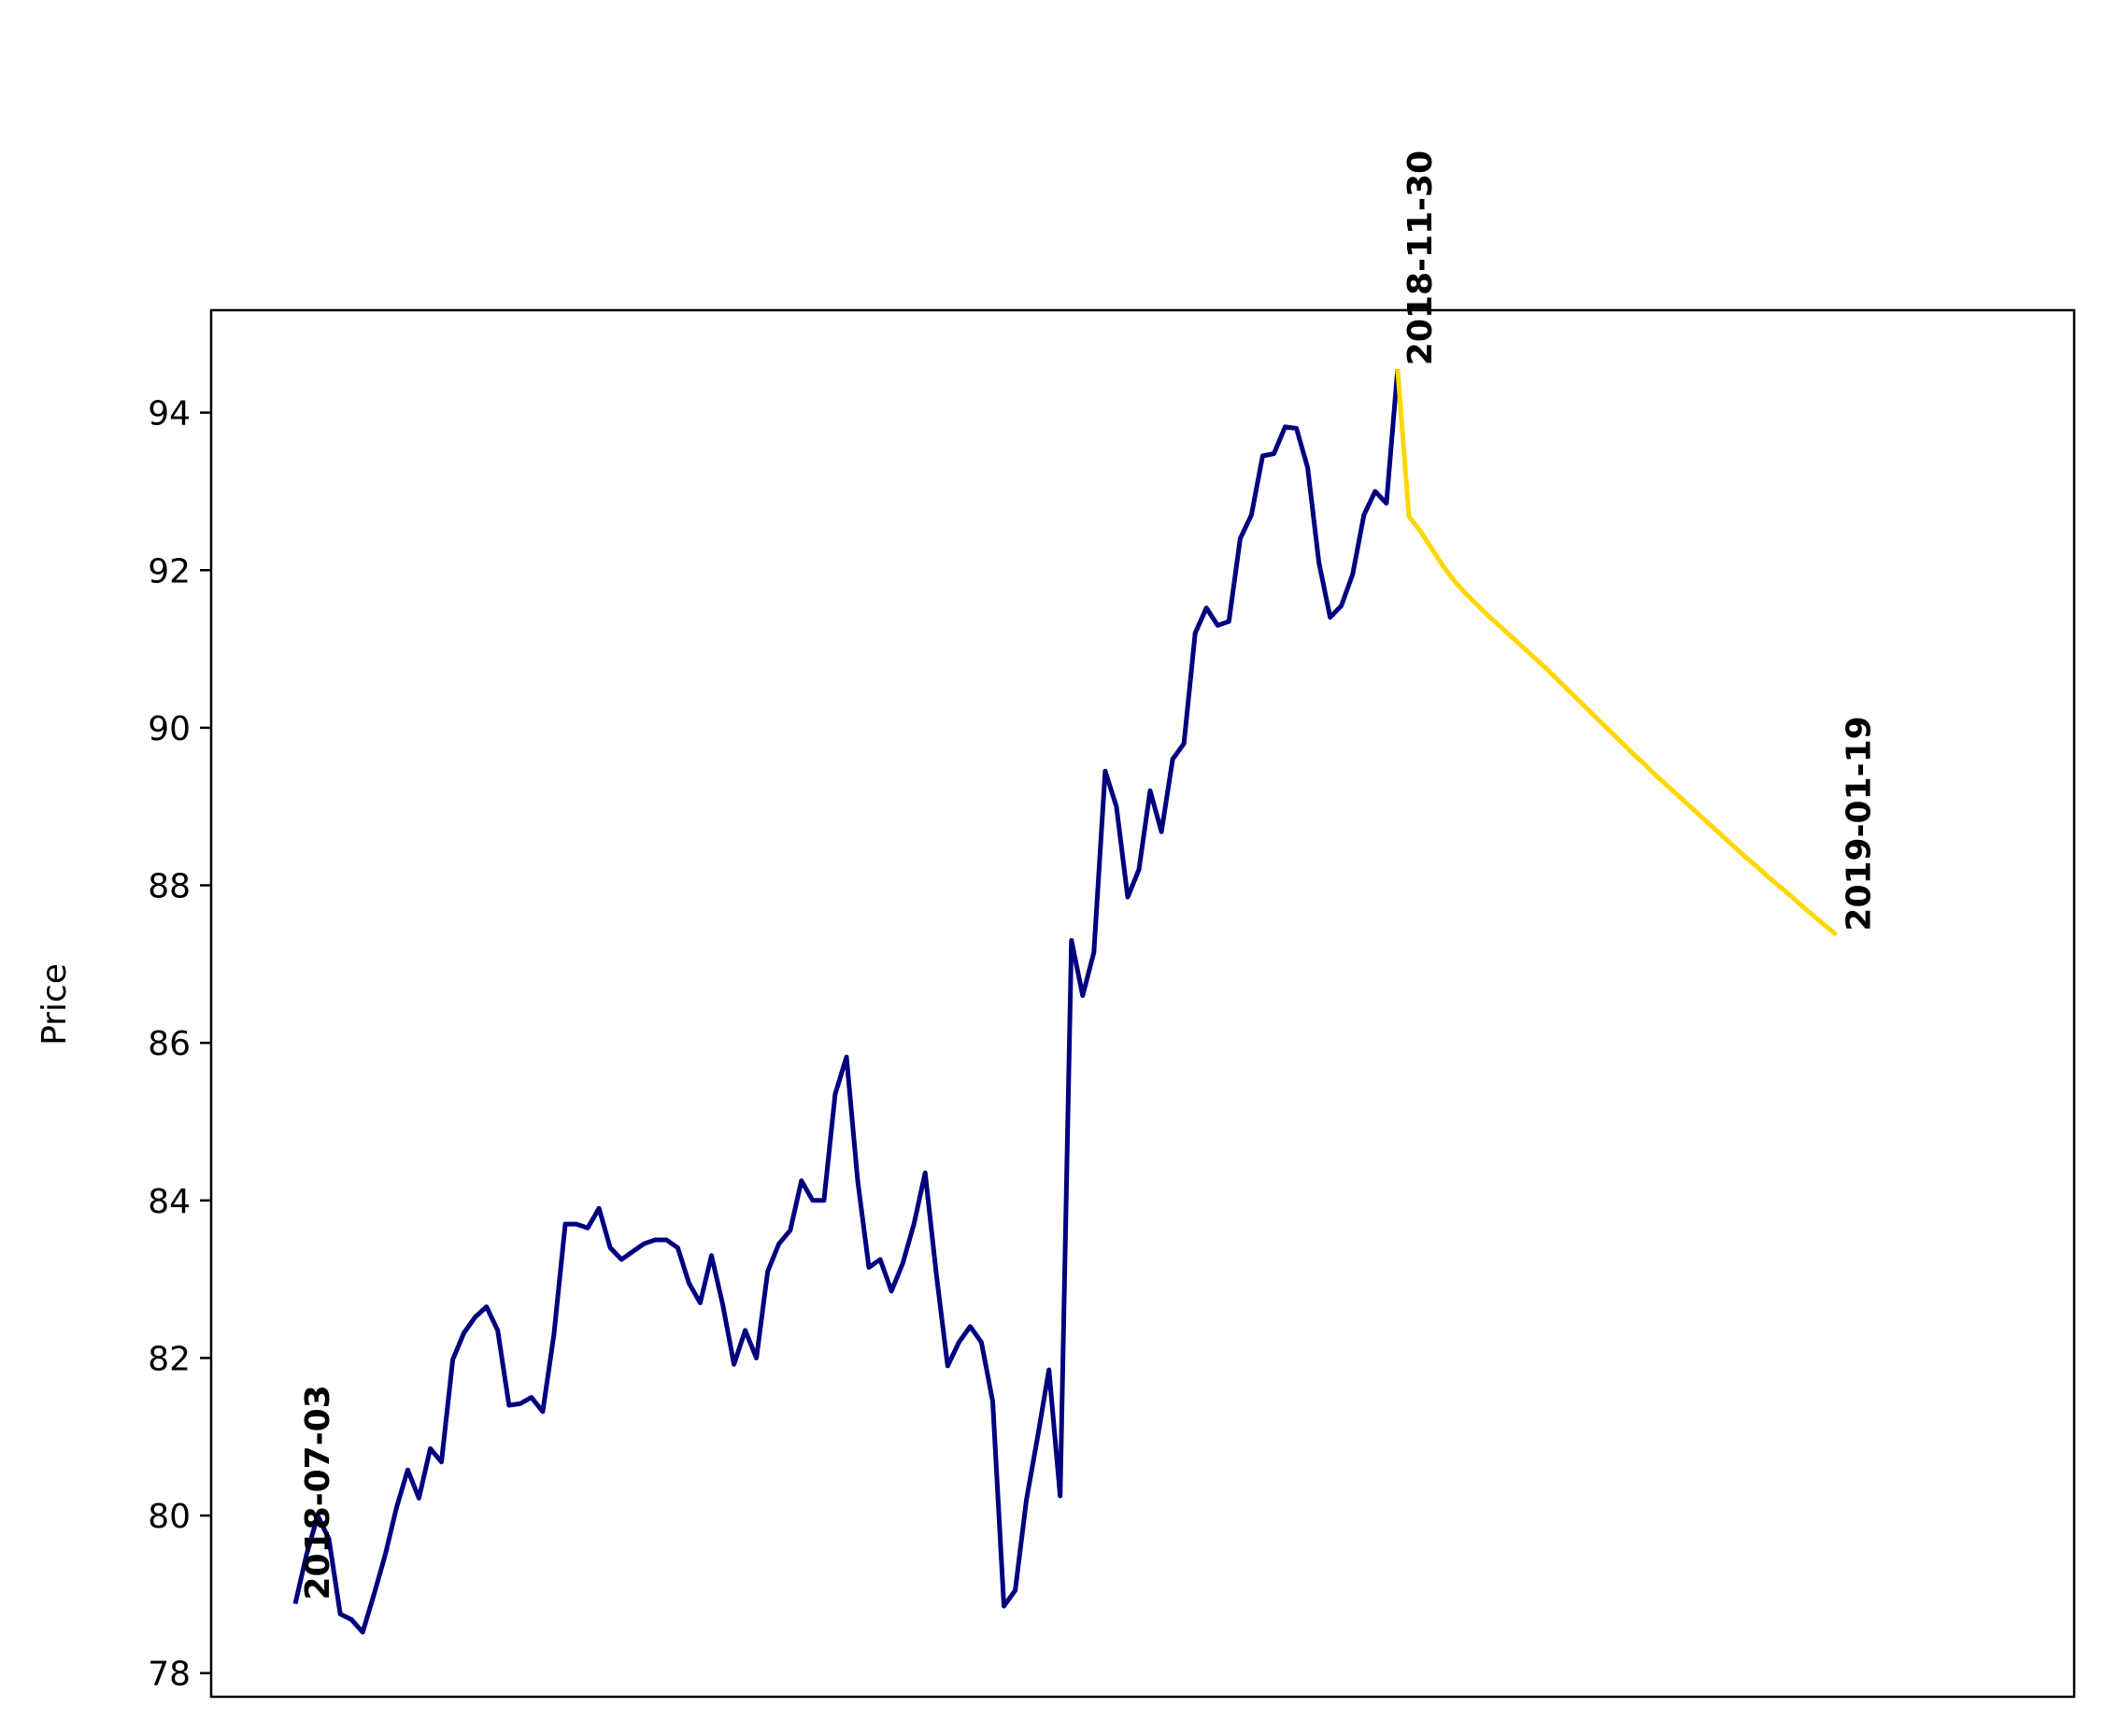 The width and height of the screenshot is (2105, 1736). What do you see at coordinates (169, 1202) in the screenshot?
I see `y-tick-label: 84` at bounding box center [169, 1202].